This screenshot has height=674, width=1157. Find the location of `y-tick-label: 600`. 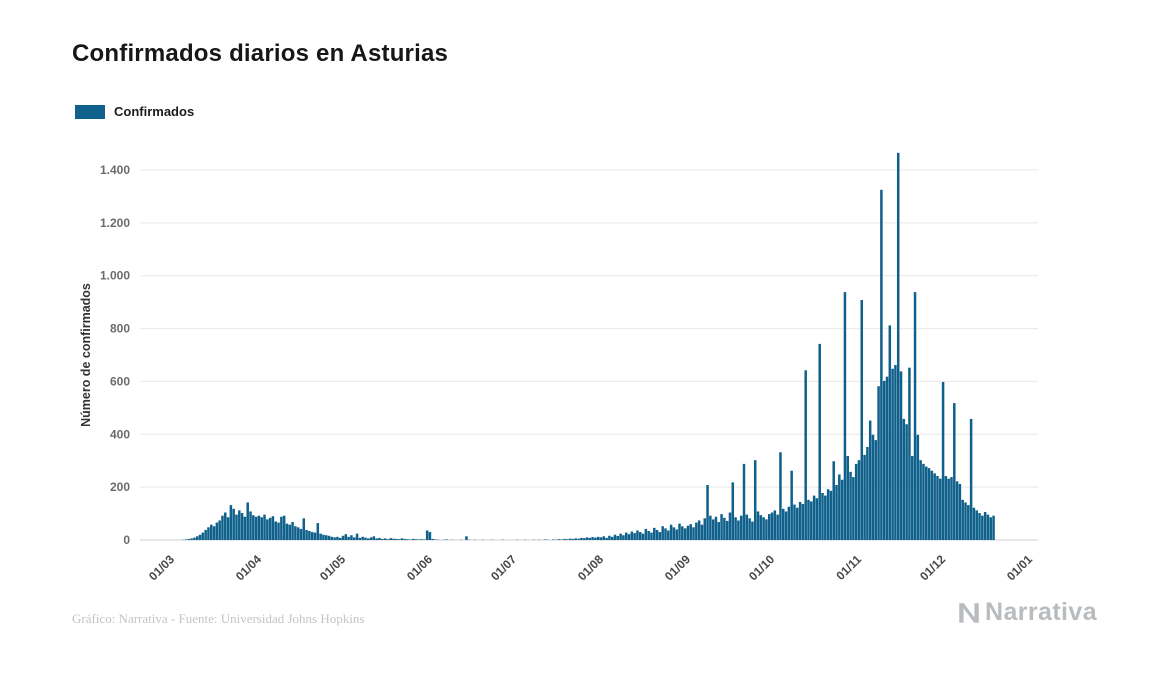

y-tick-label: 600 is located at coordinates (120, 381).